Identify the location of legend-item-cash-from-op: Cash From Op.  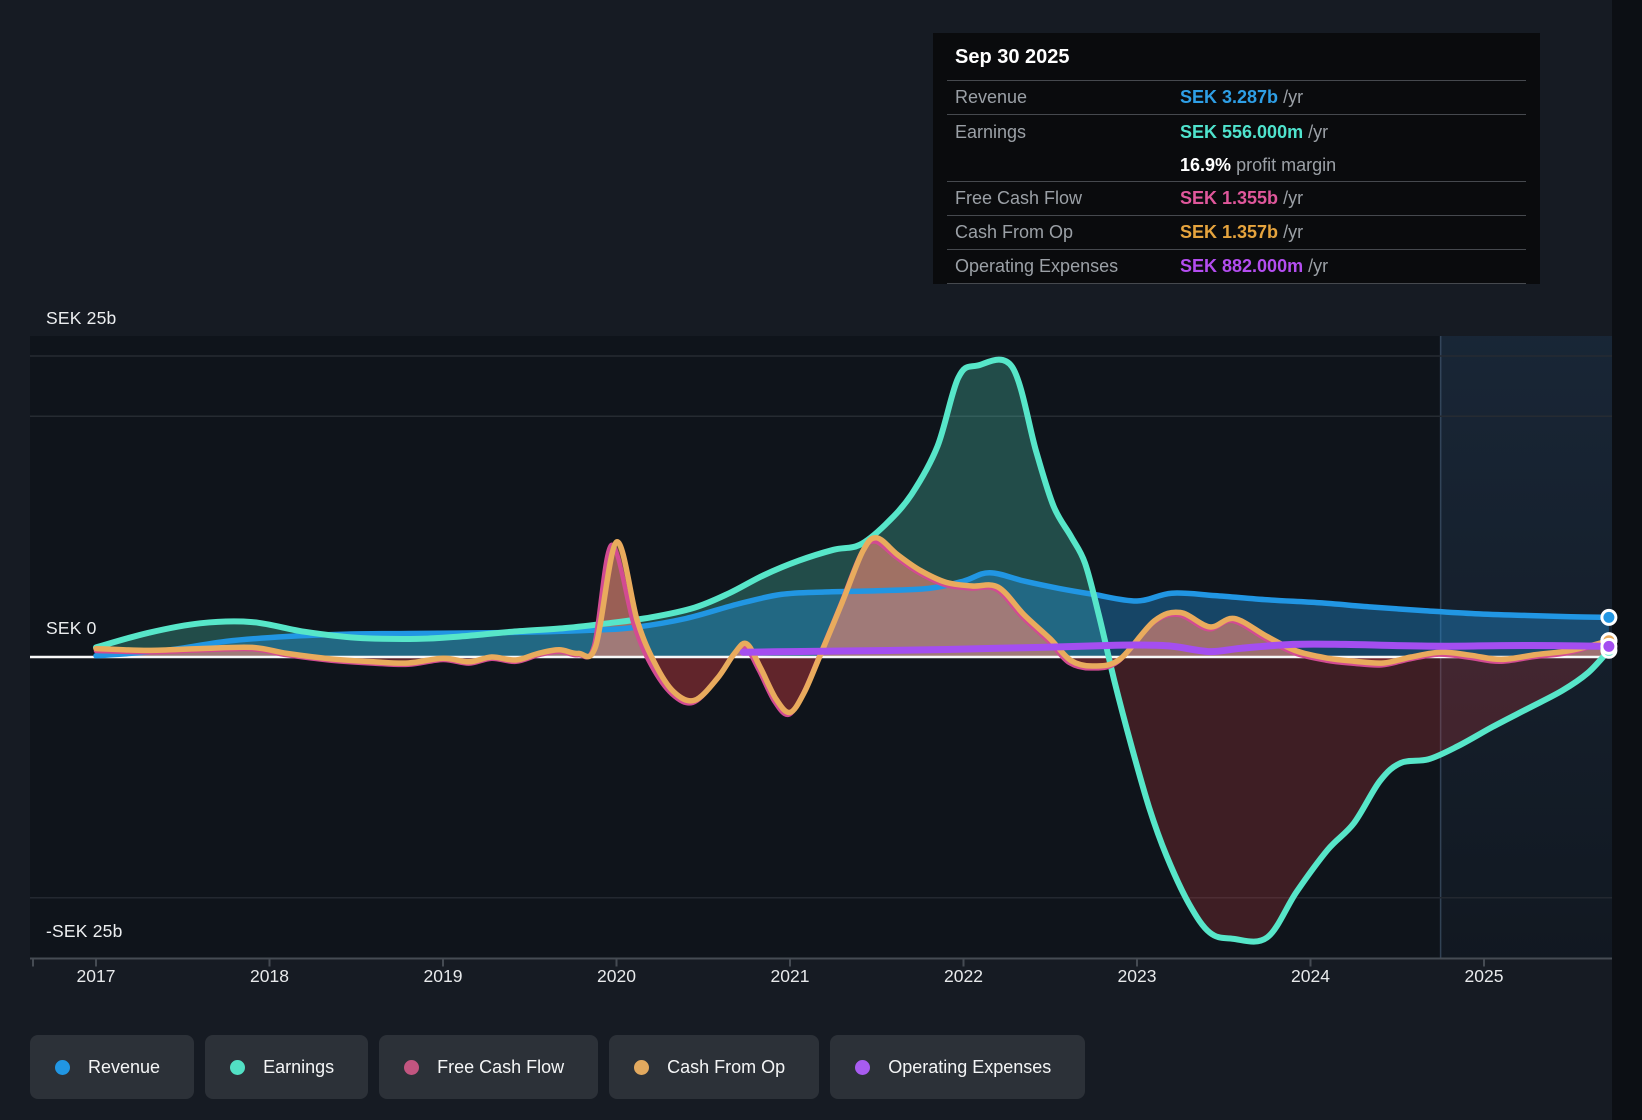
(714, 1067).